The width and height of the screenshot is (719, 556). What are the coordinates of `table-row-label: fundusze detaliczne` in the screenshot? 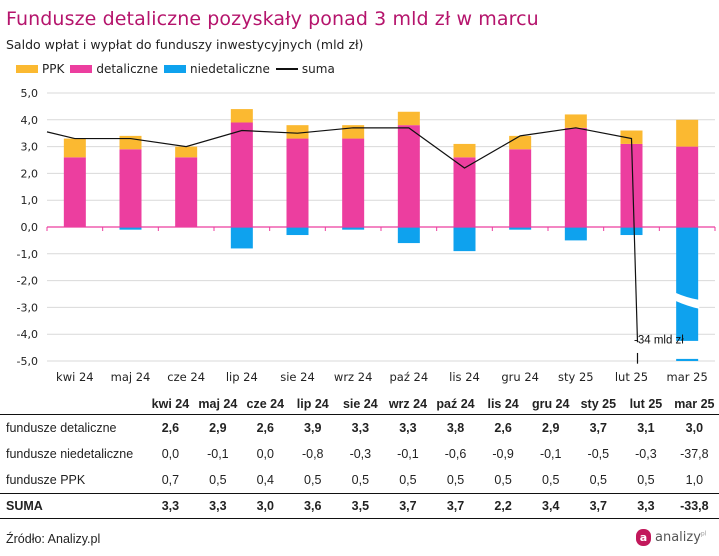 It's located at (61, 428).